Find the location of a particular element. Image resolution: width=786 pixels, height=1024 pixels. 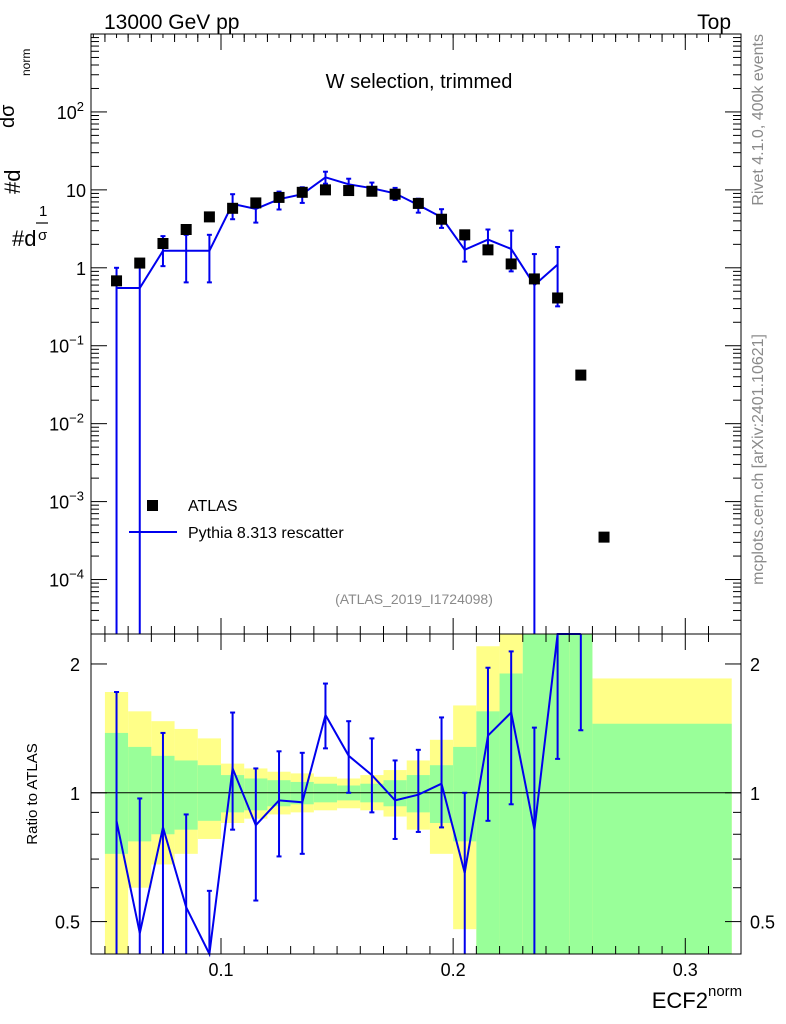

ratio-x-tick-label: 0.3 is located at coordinates (685, 970).